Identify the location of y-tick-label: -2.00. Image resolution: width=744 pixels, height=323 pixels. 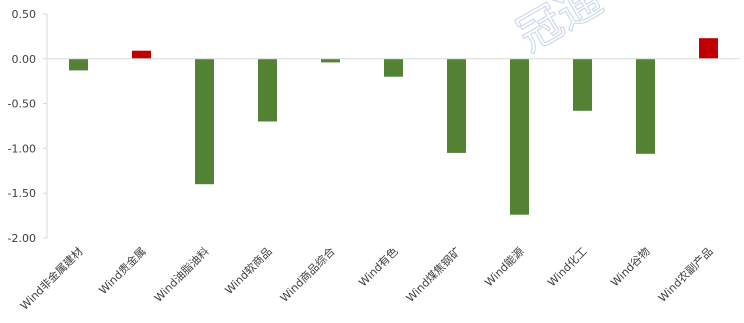
(22, 238).